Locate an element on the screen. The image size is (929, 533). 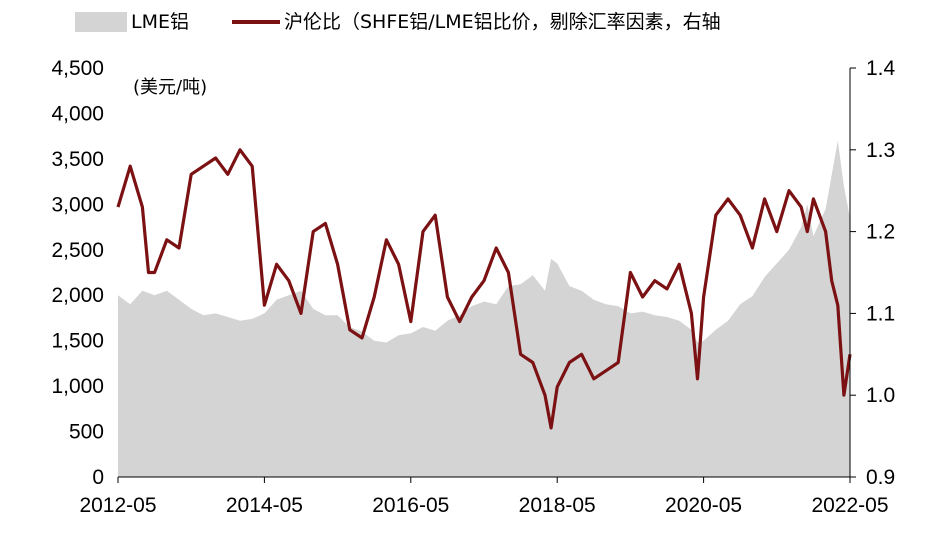
legend: LME铝 沪伦比（SHFE铝/LME铝比价，剔除汇率因素，右轴 is located at coordinates (398, 22).